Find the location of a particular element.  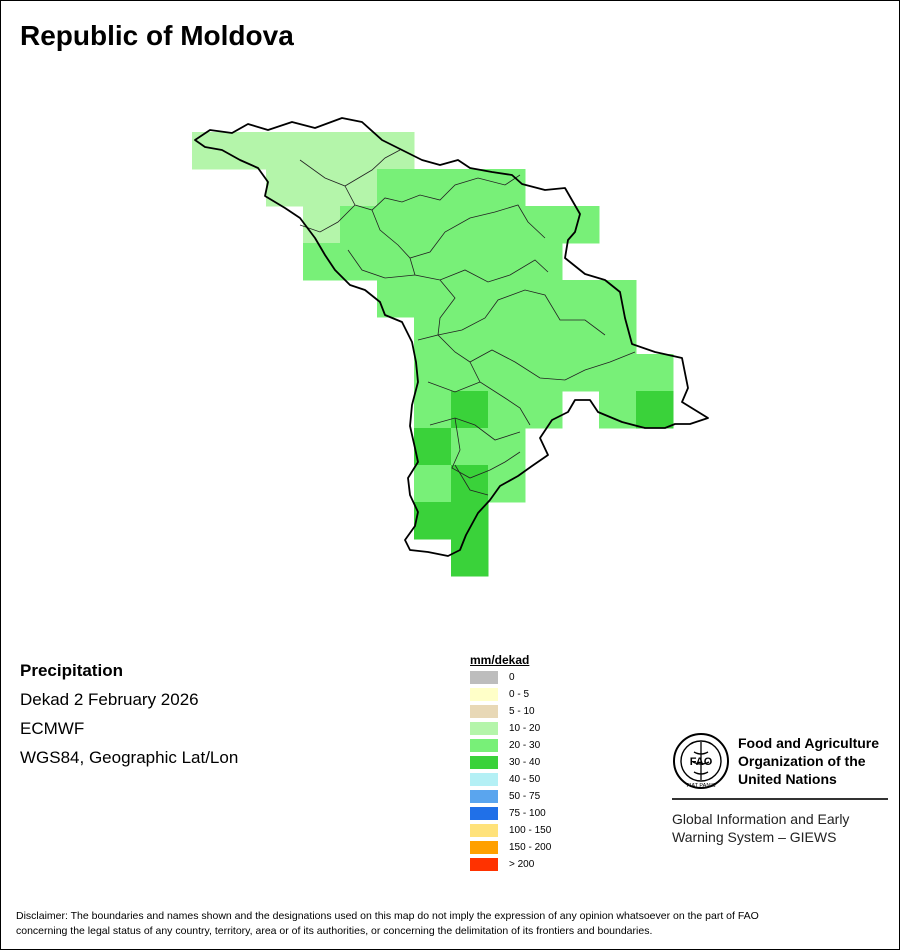

emblem-letters: FAO is located at coordinates (701, 762).